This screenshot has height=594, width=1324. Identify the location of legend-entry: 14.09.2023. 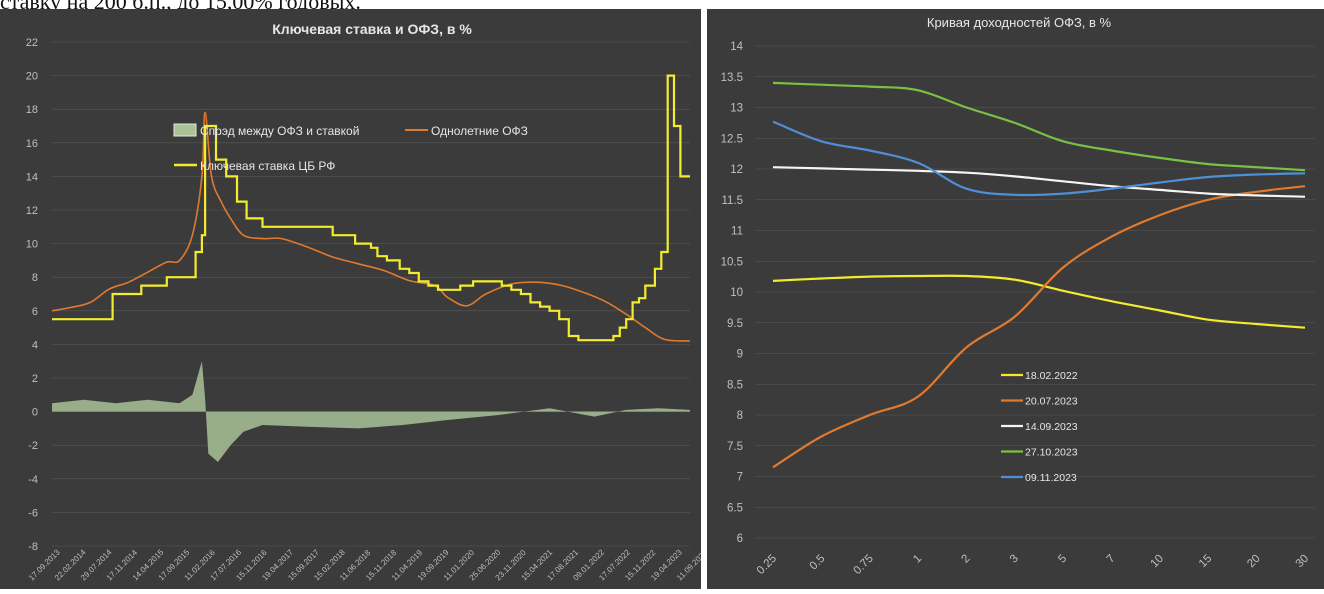
(1051, 427).